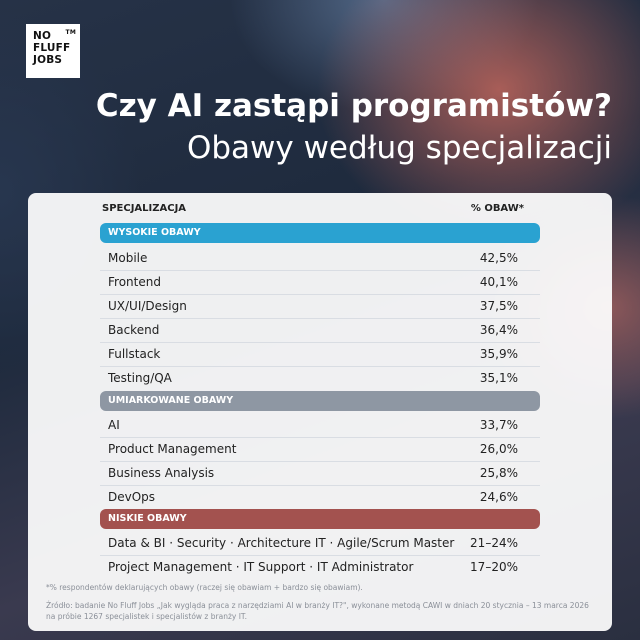 Image resolution: width=640 pixels, height=640 pixels. I want to click on row-value: 26,0%, so click(498, 449).